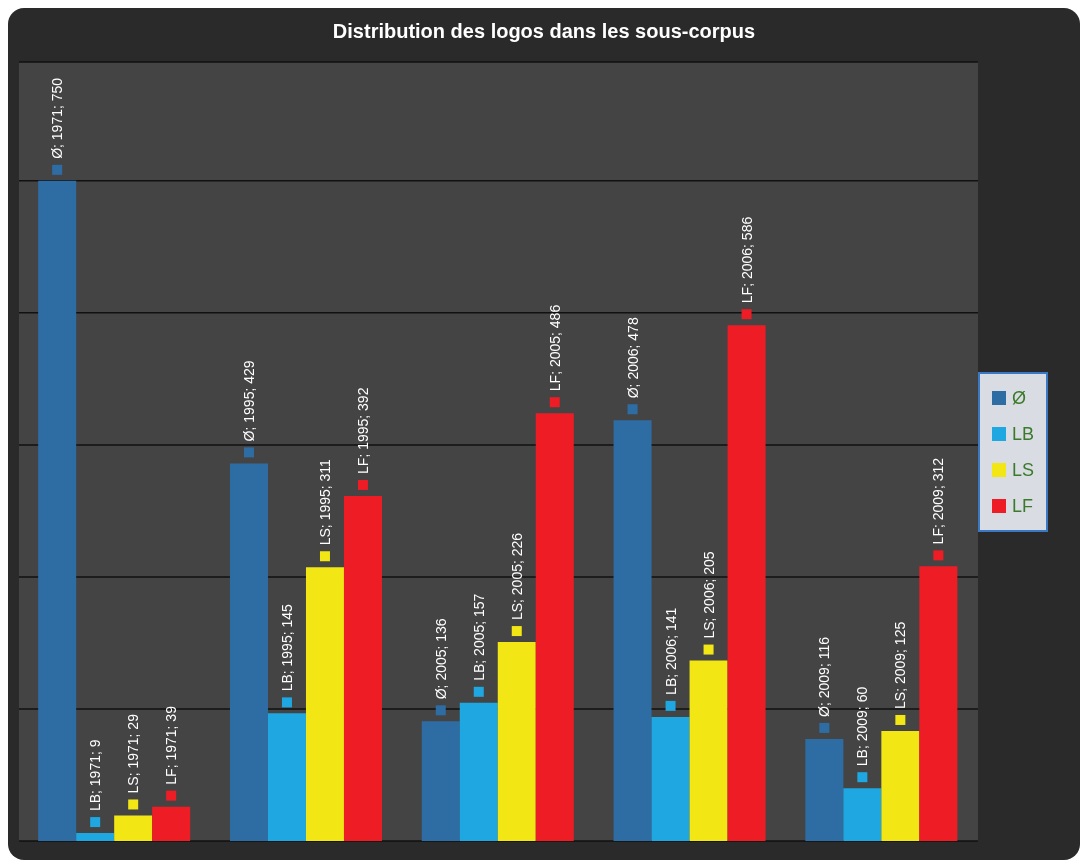  I want to click on data-label: LB; 2005; 157, so click(478, 637).